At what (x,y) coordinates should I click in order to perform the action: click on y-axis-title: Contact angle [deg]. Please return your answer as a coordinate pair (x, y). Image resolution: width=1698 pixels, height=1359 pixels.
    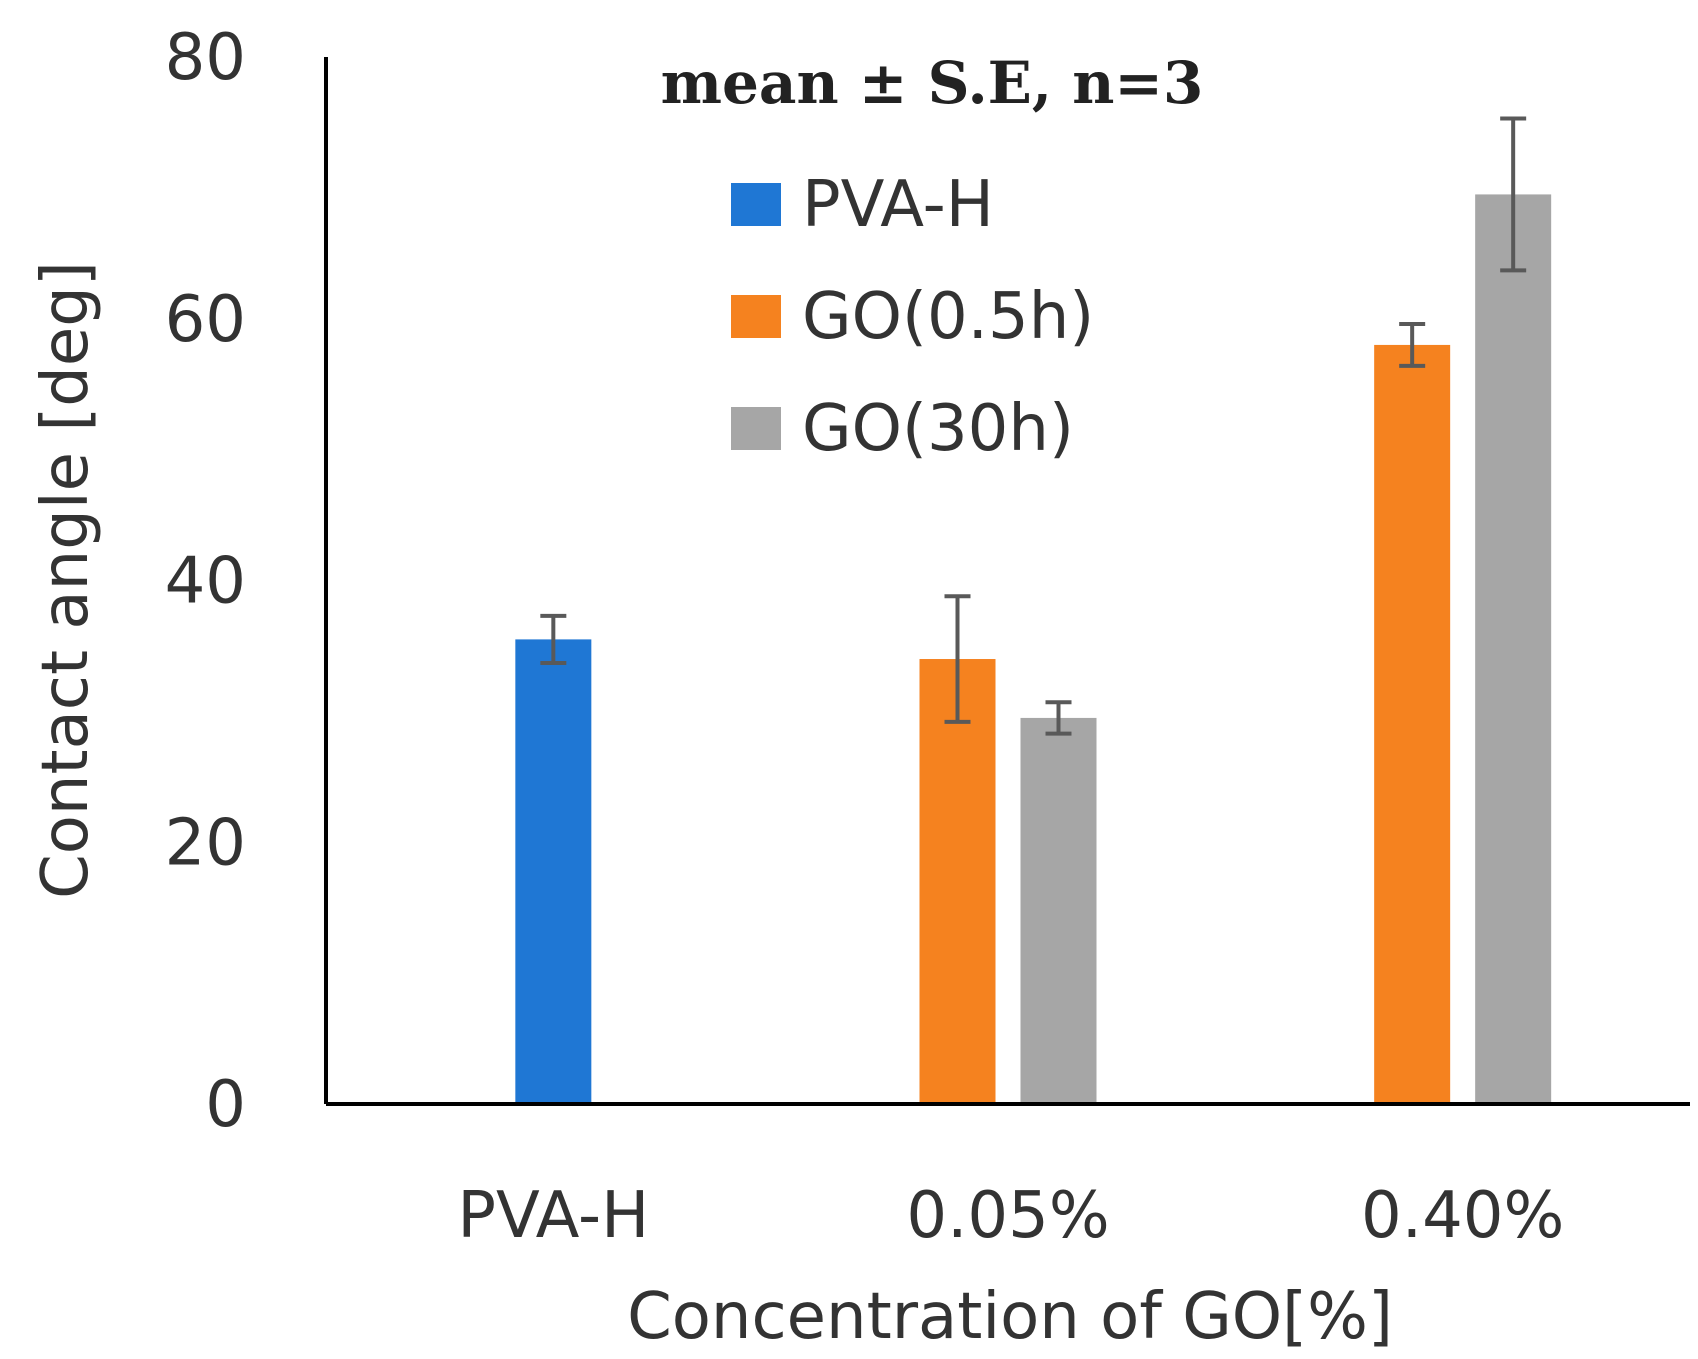
    Looking at the image, I should click on (66, 580).